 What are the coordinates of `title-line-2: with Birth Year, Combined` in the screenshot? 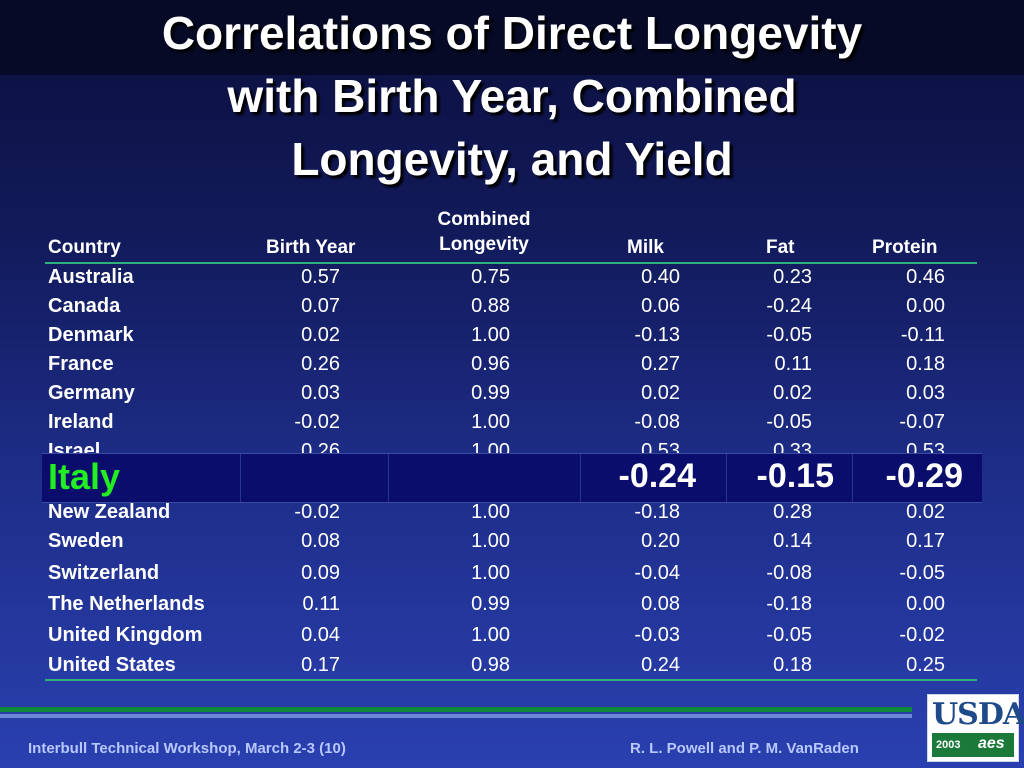 It's located at (512, 96).